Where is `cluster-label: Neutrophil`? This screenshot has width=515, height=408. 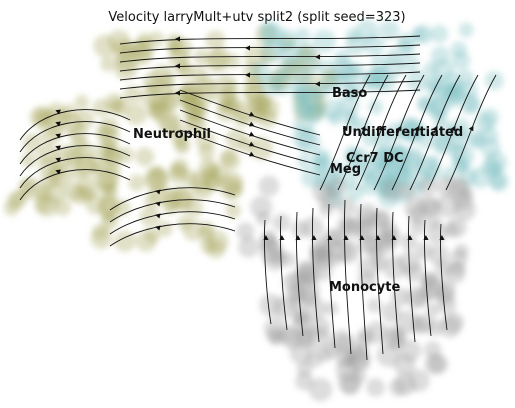
cluster-label: Neutrophil is located at coordinates (172, 134).